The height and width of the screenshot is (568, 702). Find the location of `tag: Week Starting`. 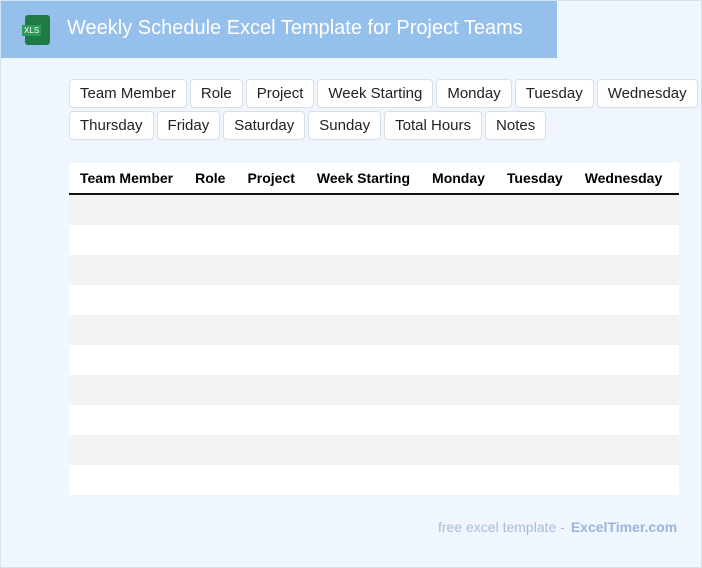

tag: Week Starting is located at coordinates (375, 93).